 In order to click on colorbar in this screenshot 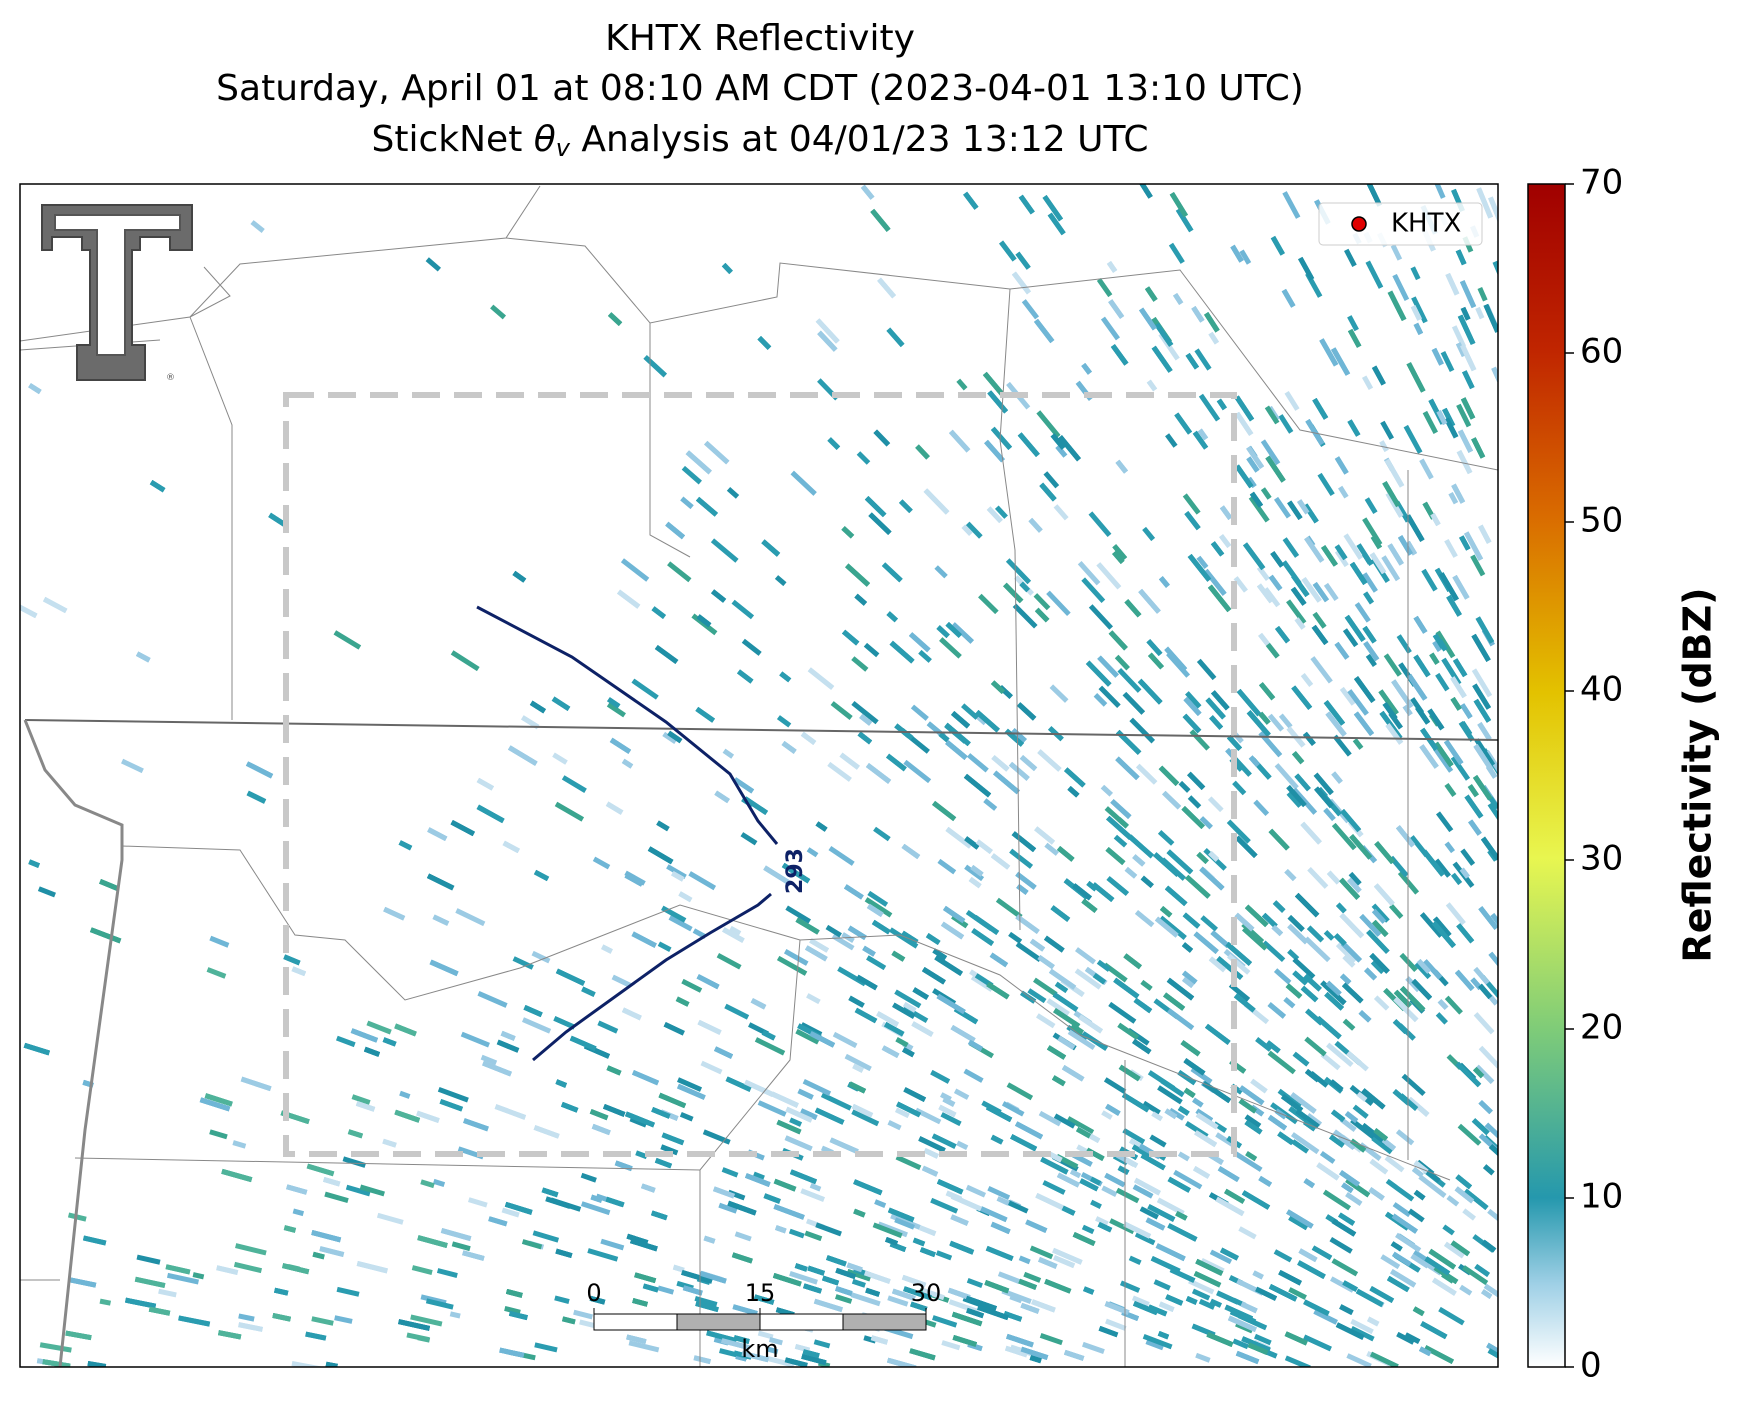, I will do `click(1546, 775)`.